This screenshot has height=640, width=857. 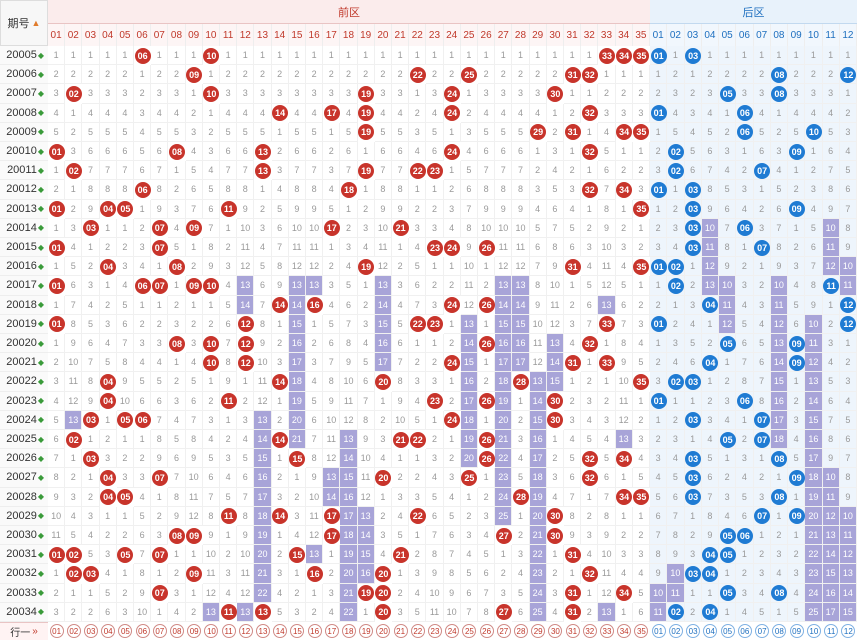 I want to click on front-pick-circle: 10, so click(x=211, y=631).